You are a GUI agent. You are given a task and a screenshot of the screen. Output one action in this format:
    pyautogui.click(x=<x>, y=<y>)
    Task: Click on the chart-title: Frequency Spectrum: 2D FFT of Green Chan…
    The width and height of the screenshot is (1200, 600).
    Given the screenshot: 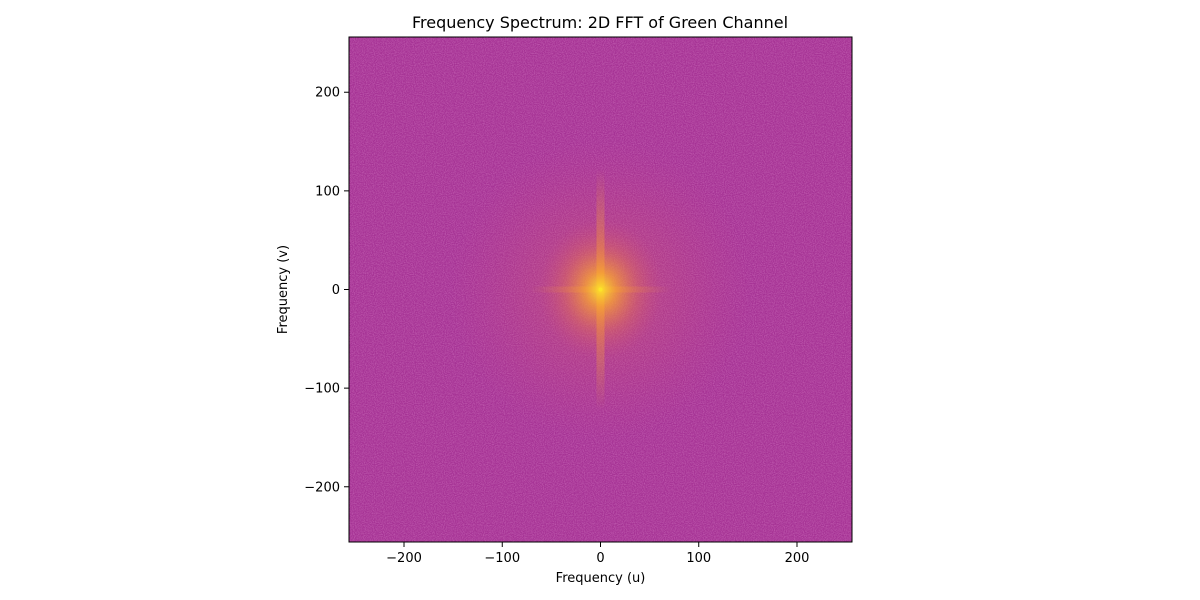 What is the action you would take?
    pyautogui.click(x=600, y=22)
    